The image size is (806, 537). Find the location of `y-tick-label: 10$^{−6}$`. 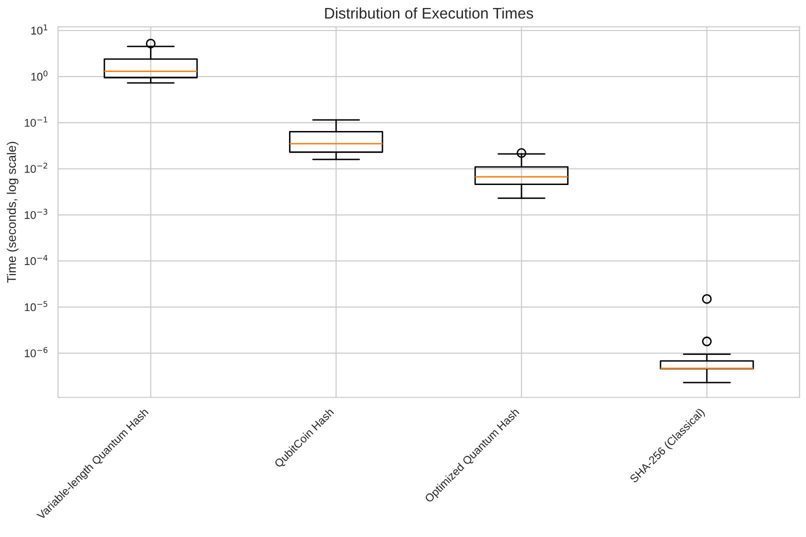

y-tick-label: 10$^{−6}$ is located at coordinates (36, 352).